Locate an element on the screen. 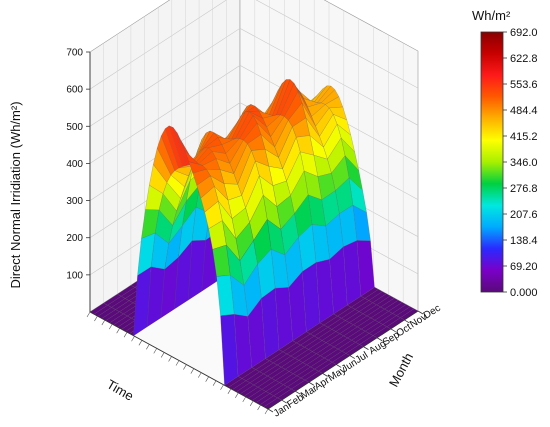 The image size is (550, 427). colorbar-tick-label: 0.000 is located at coordinates (524, 293).